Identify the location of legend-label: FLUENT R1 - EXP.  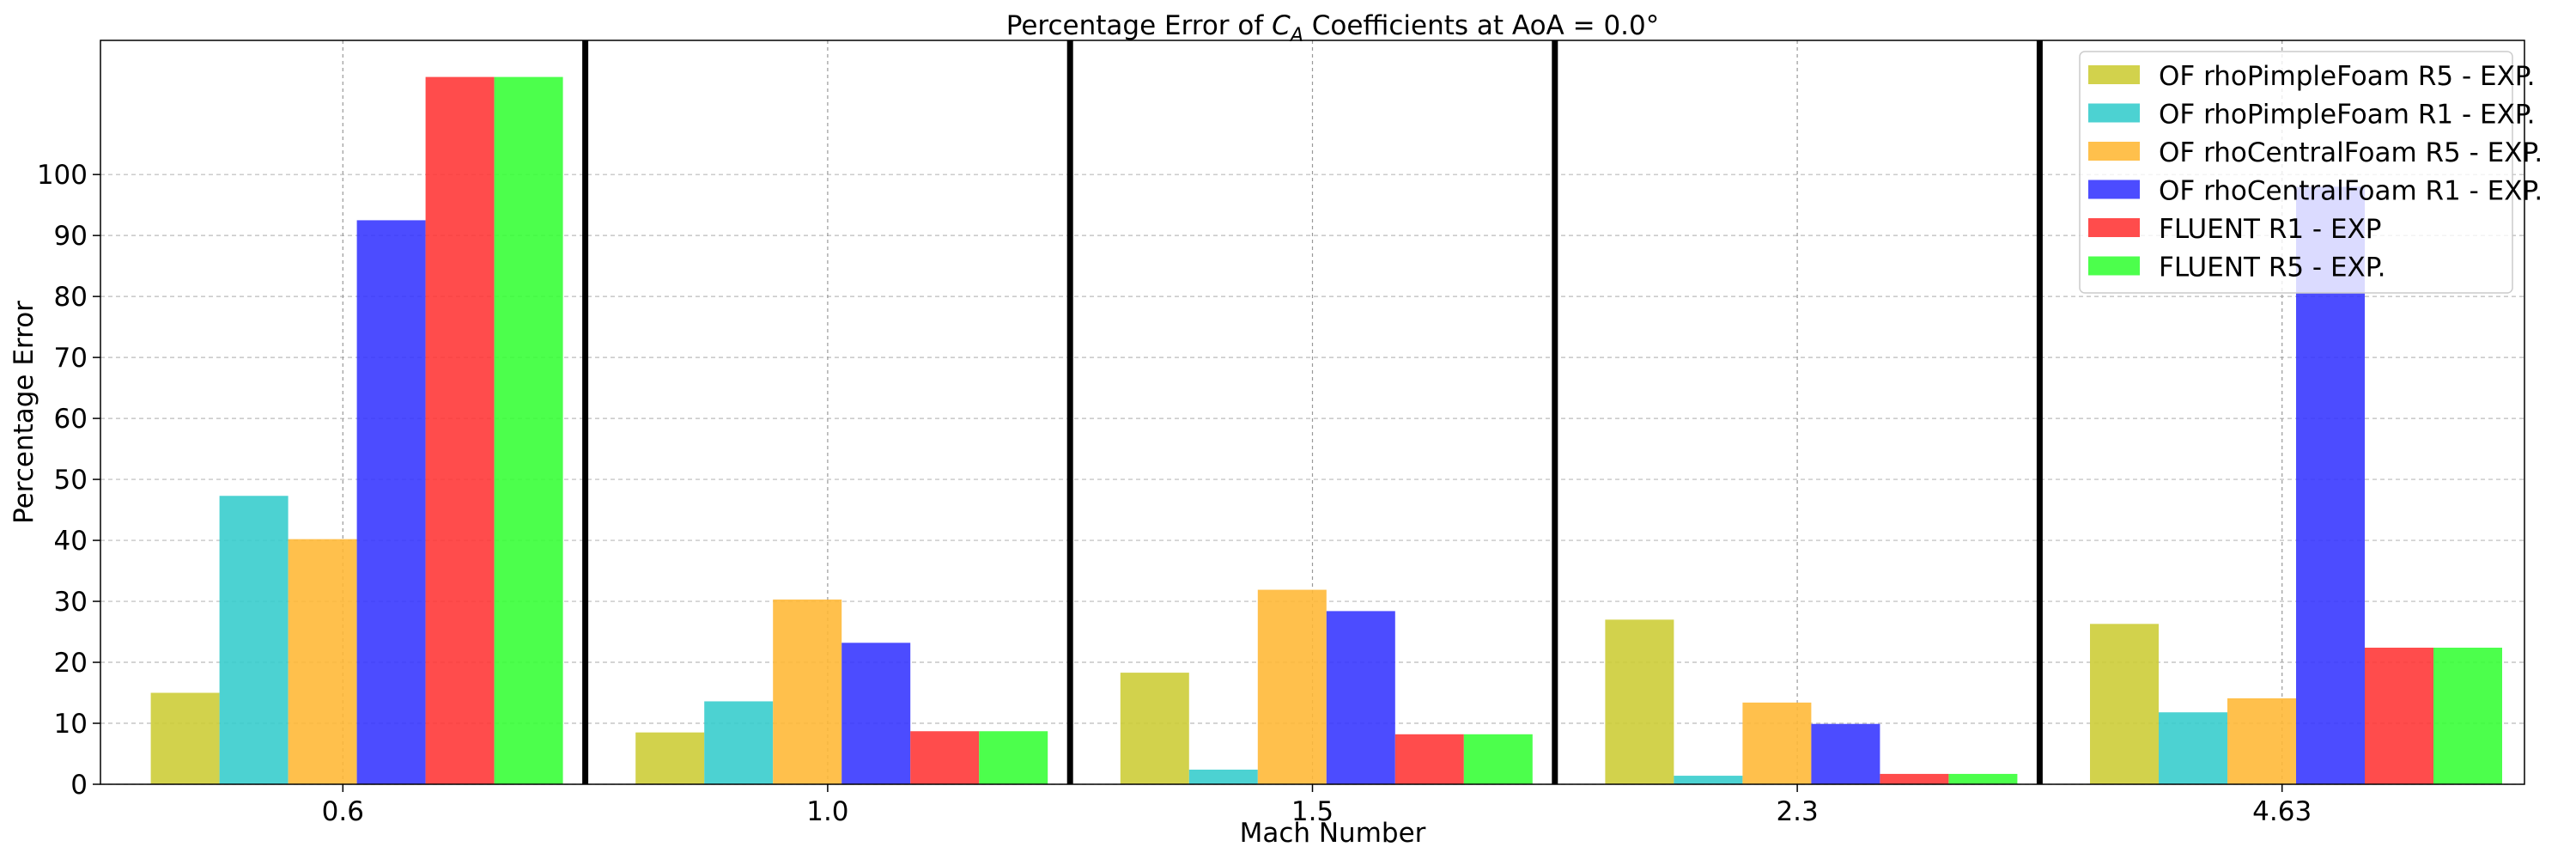
(2270, 230).